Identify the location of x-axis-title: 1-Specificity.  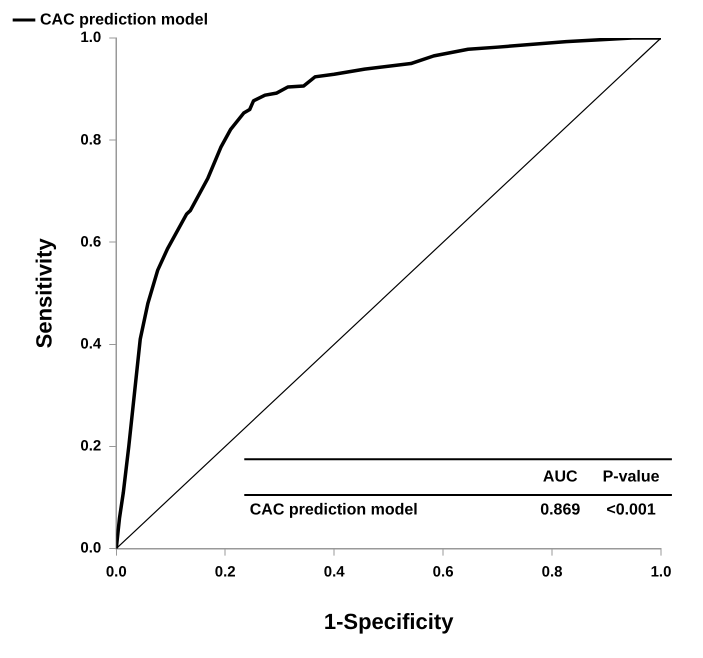
(389, 621).